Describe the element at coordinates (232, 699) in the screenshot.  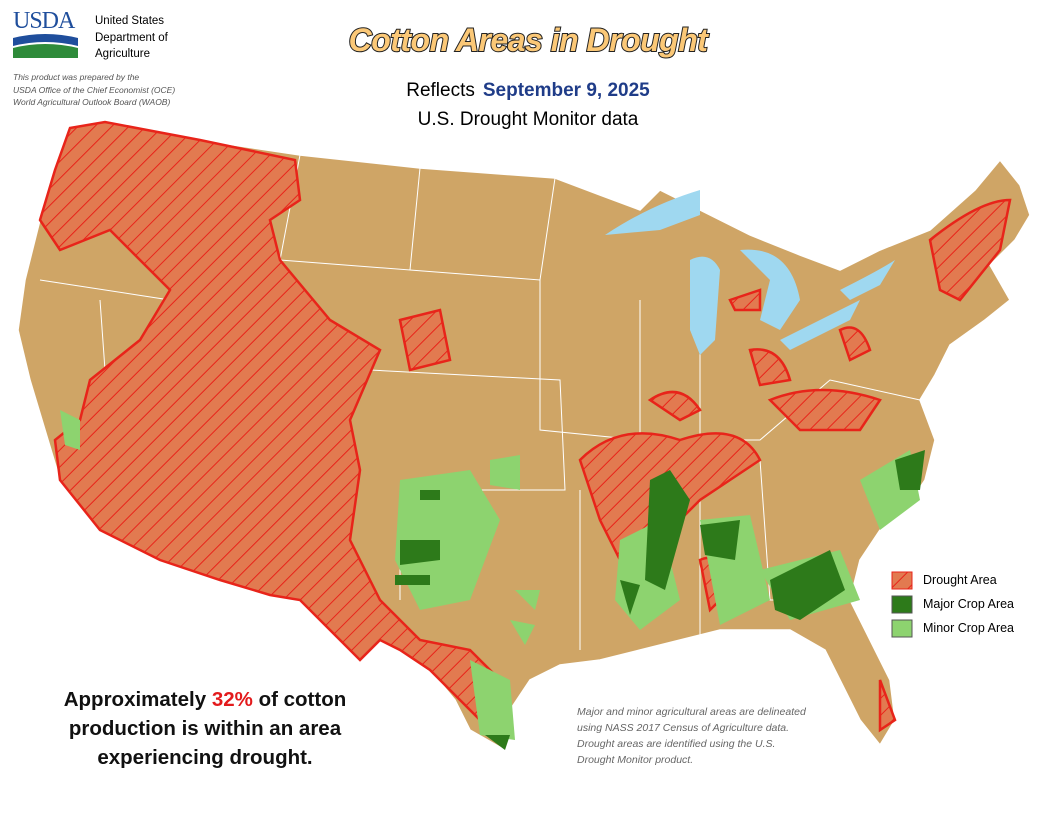
I see `summary-percent: 32%` at that location.